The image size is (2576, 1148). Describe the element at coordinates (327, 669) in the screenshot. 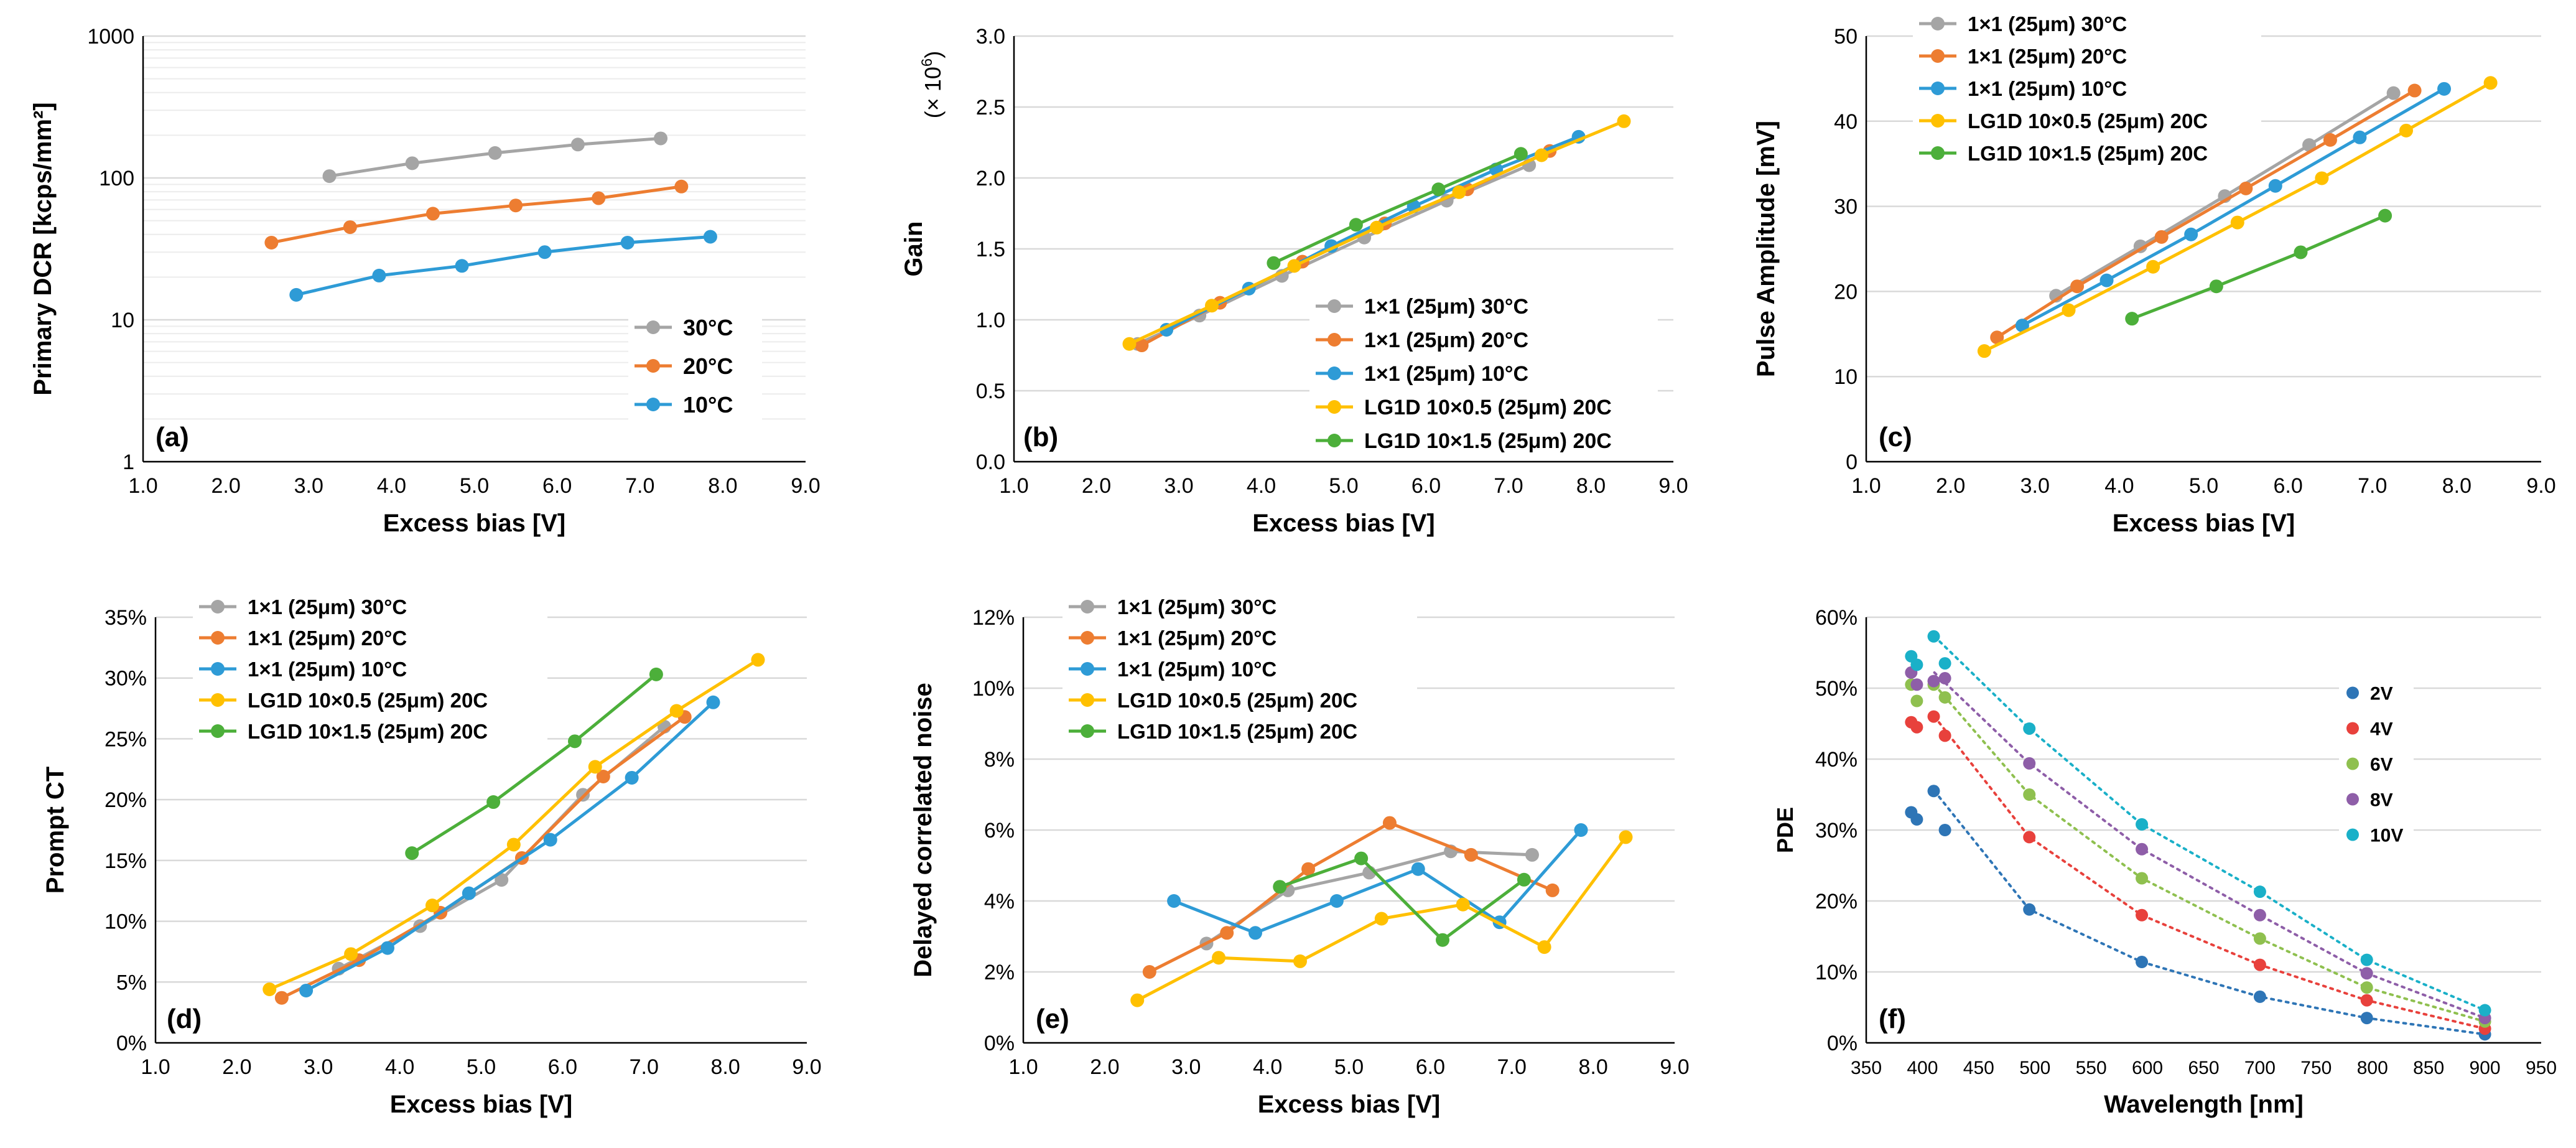

I see `legend-label: 1×1 (25μm) 10°C` at that location.